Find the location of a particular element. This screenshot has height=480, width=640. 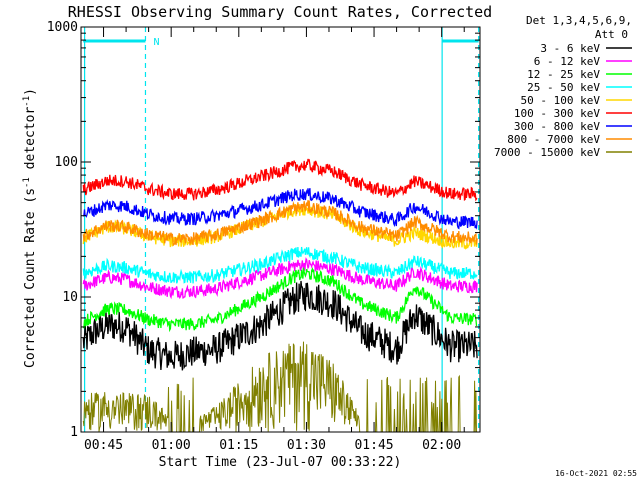

legend-label-0: 3 - 6 keV is located at coordinates (570, 48).